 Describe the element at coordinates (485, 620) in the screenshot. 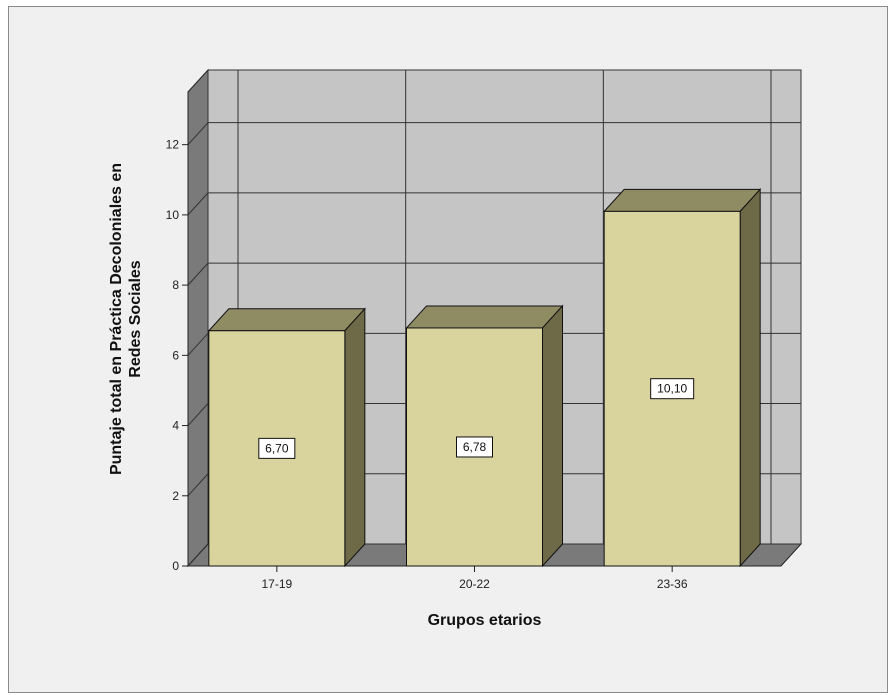

I see `x-axis-title: Grupos etarios` at that location.